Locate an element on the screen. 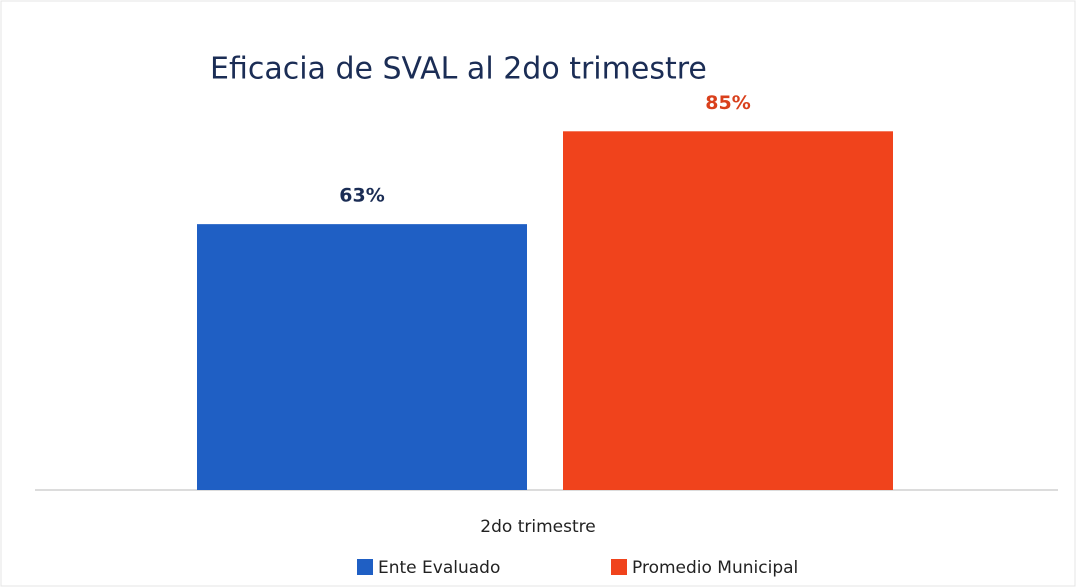 This screenshot has height=587, width=1076. data-label: 63% is located at coordinates (361, 196).